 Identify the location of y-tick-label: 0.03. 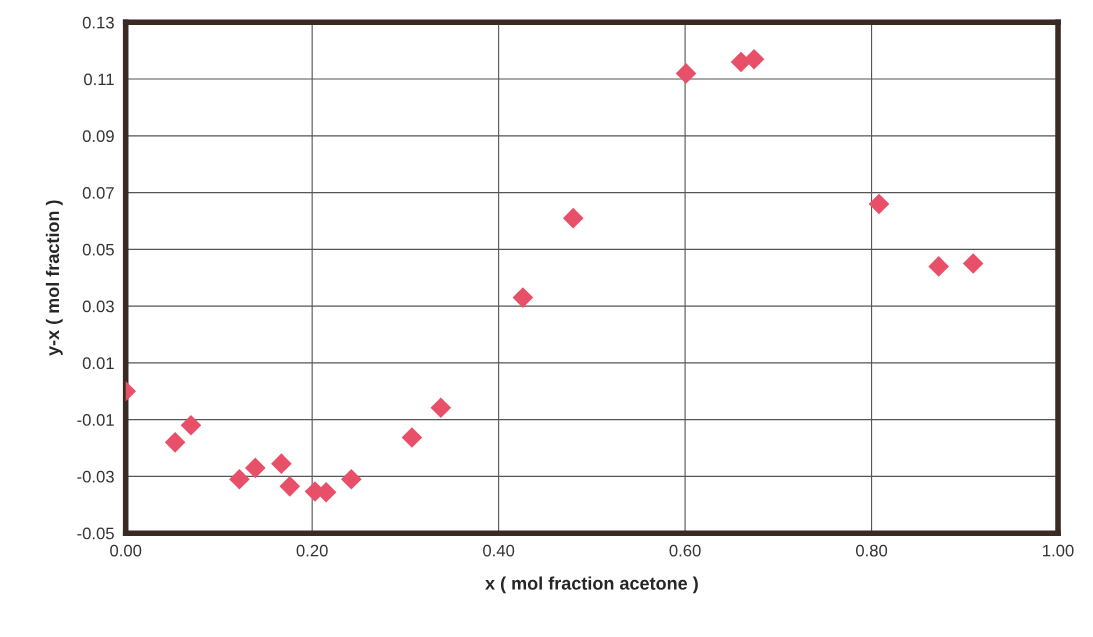
(98, 306).